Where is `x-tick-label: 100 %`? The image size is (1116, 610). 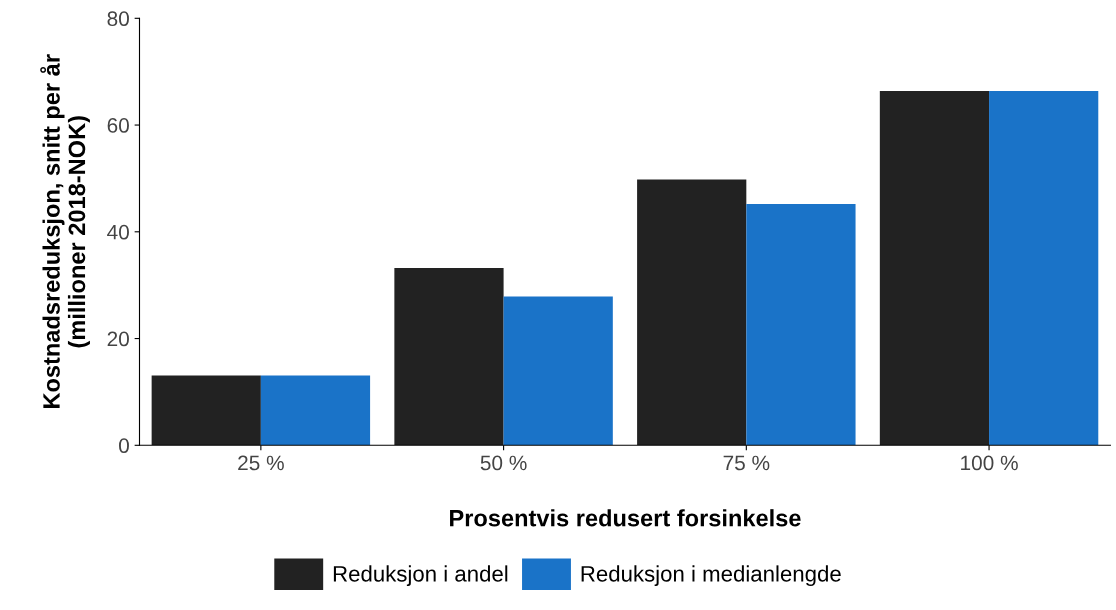
x-tick-label: 100 % is located at coordinates (989, 463).